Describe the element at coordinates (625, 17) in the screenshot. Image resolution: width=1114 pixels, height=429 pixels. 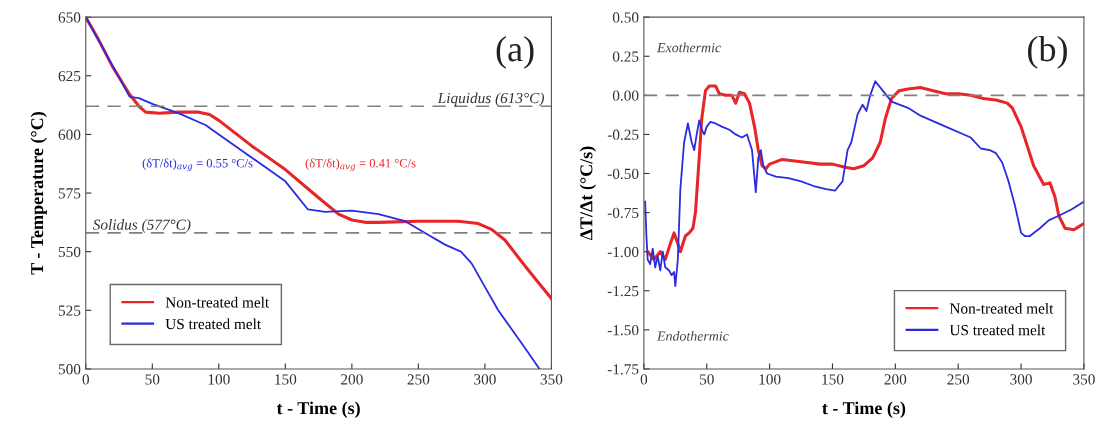
I see `y-tick-label: 0.50` at that location.